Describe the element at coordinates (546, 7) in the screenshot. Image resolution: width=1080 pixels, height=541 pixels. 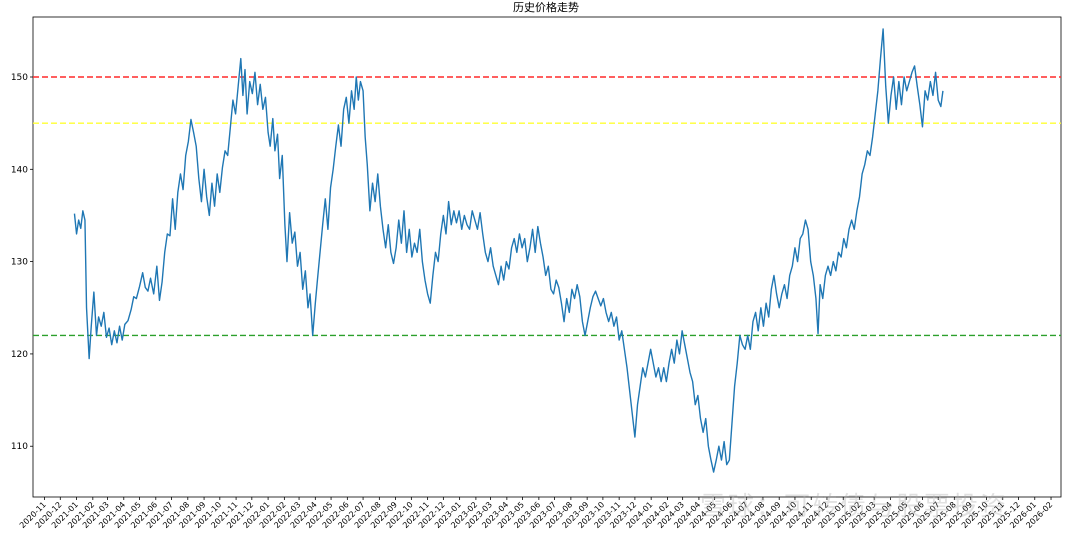
I see `chart-title: 历史价格走势` at that location.